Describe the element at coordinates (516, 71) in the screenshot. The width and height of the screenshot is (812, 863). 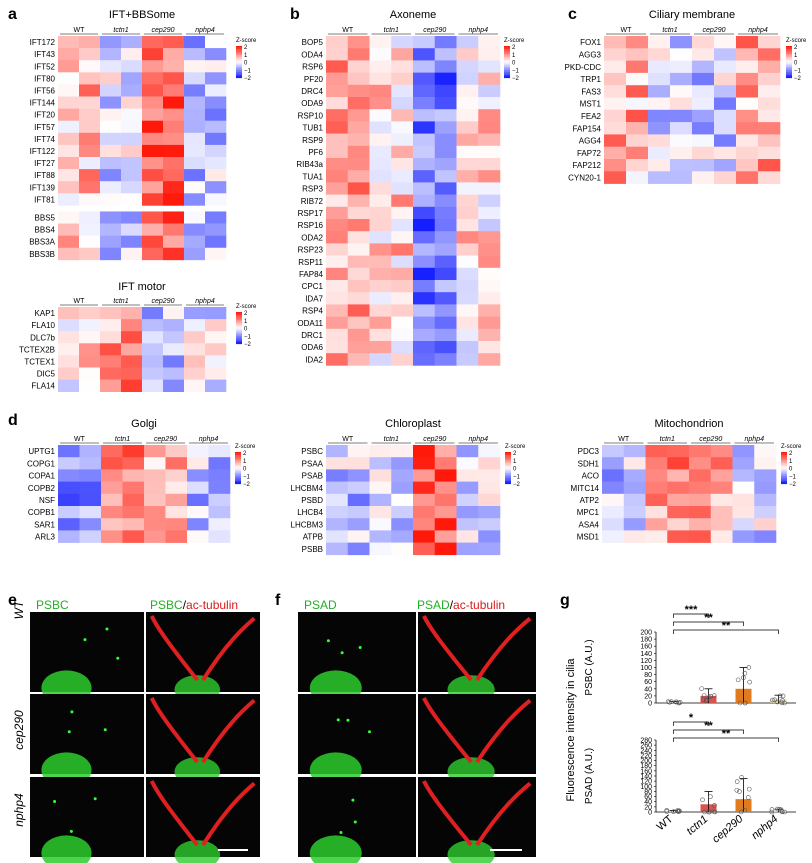
I see `legend-tick-axoneme-3: −1` at that location.